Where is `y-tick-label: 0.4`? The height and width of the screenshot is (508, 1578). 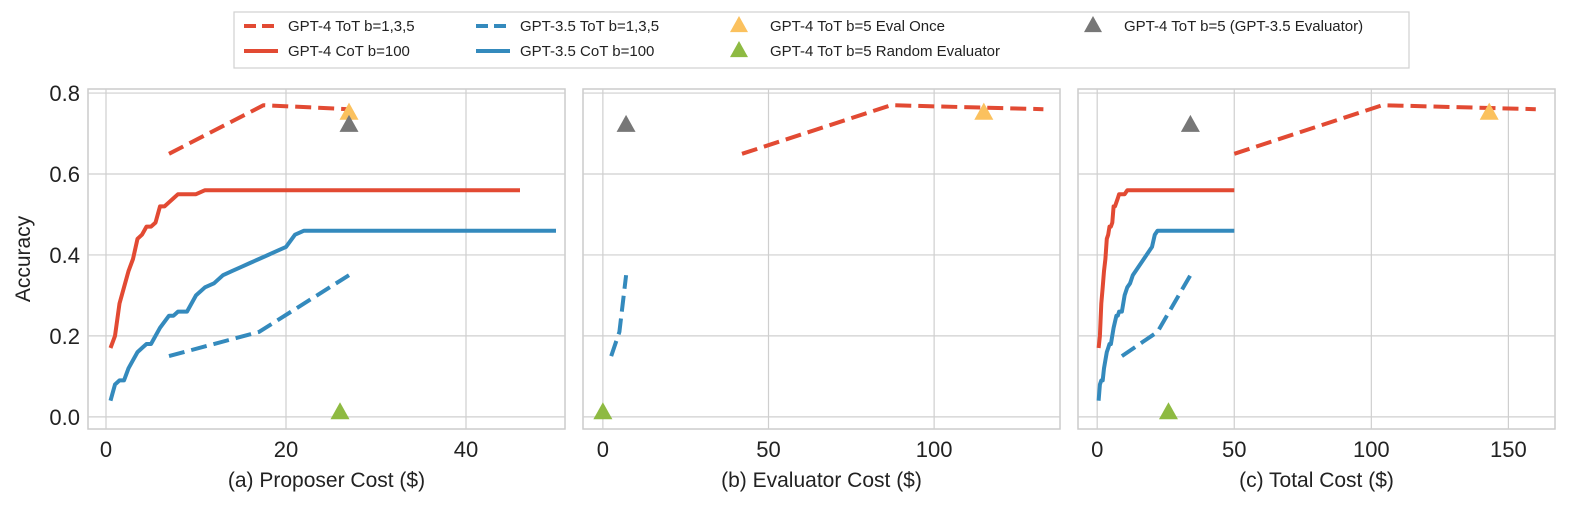 y-tick-label: 0.4 is located at coordinates (64, 255).